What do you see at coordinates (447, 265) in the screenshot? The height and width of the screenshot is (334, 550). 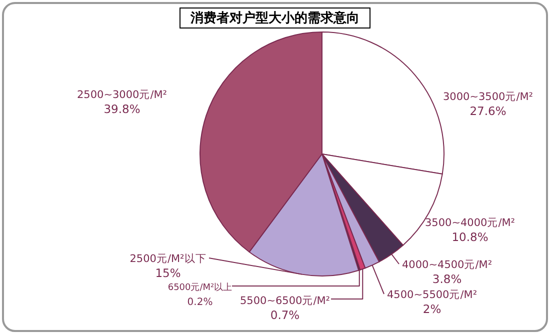 I see `slice-label: 4000~4500元/M²` at bounding box center [447, 265].